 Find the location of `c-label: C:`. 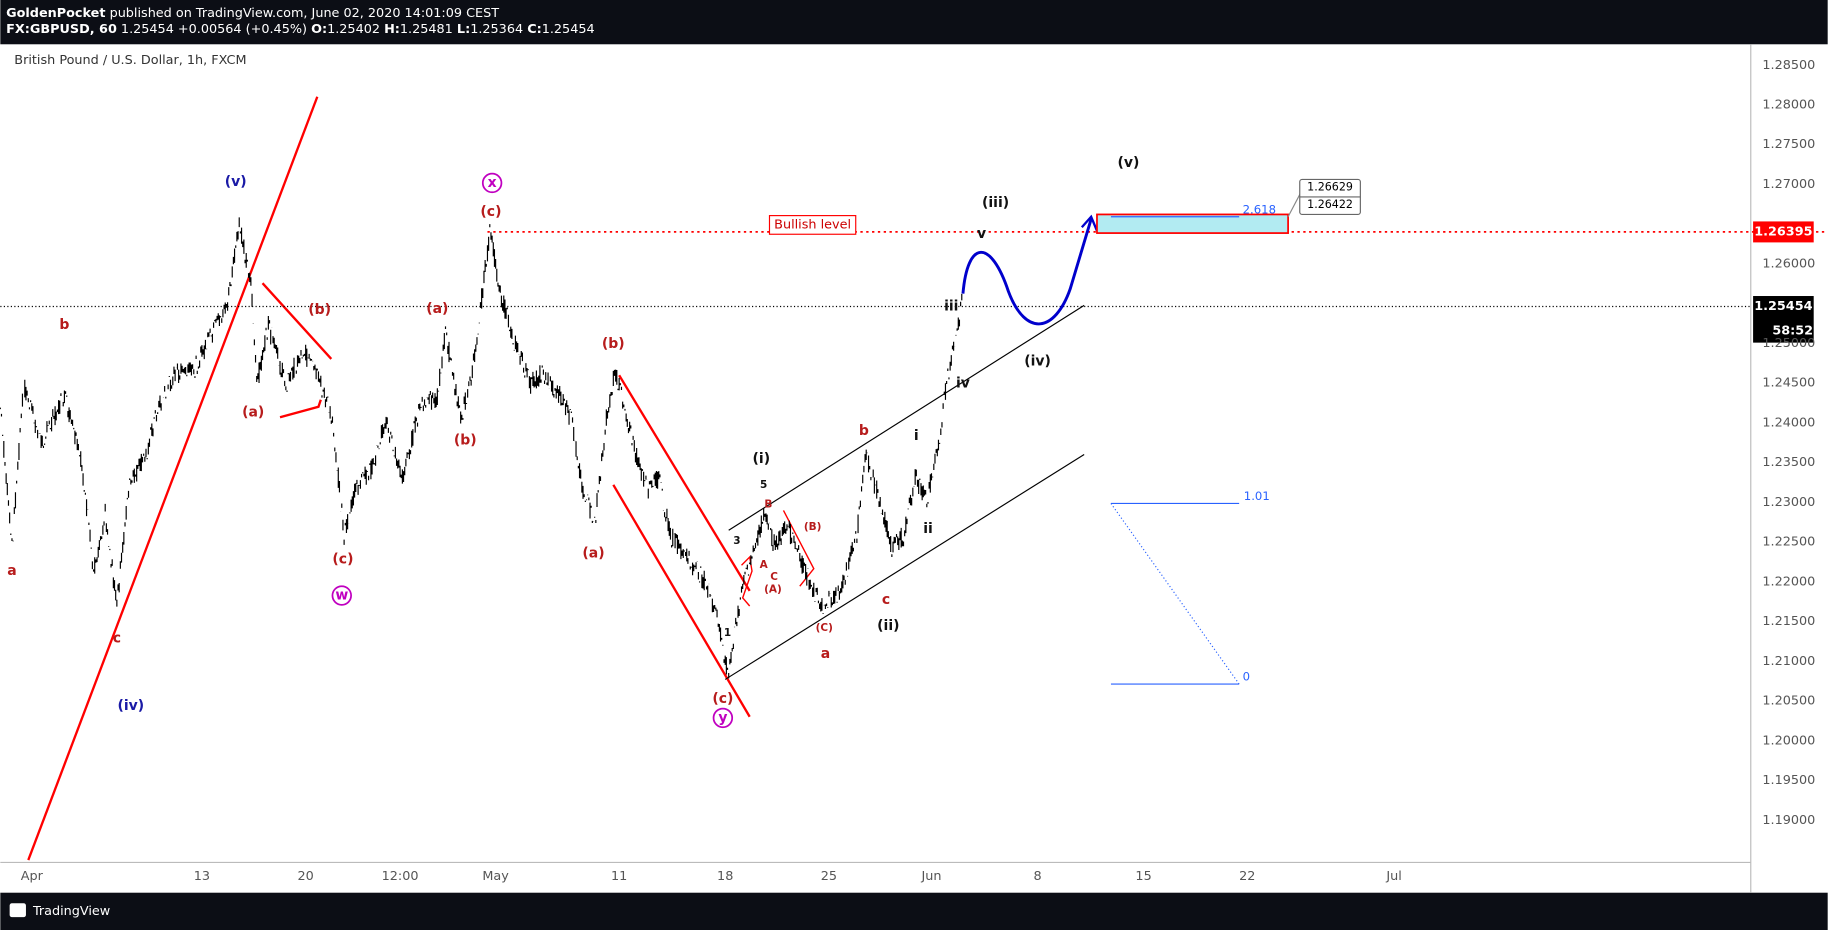

c-label: C: is located at coordinates (534, 29).